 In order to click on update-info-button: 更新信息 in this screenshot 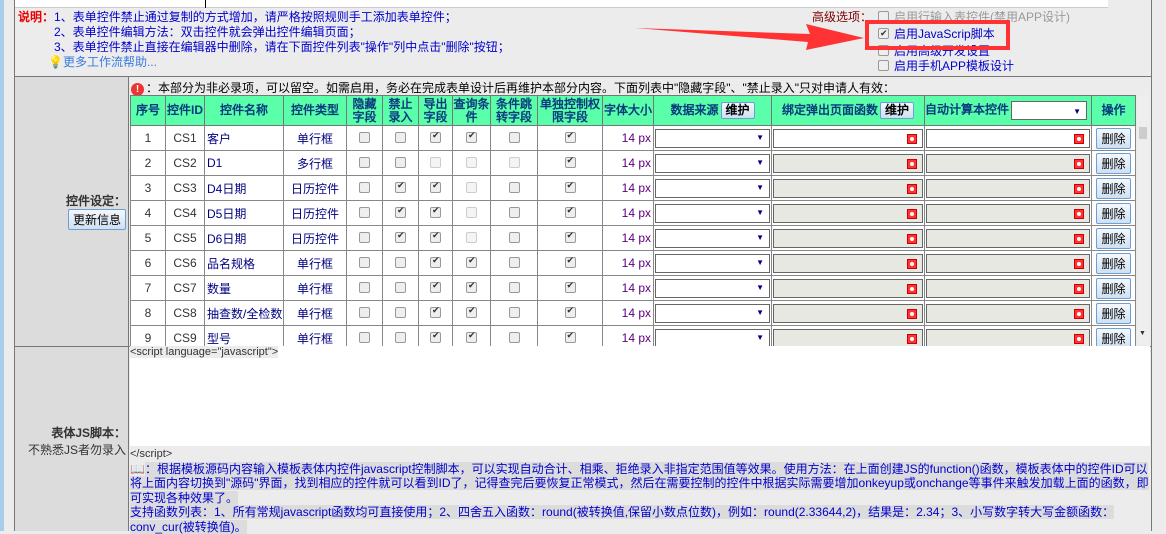, I will do `click(96, 219)`.